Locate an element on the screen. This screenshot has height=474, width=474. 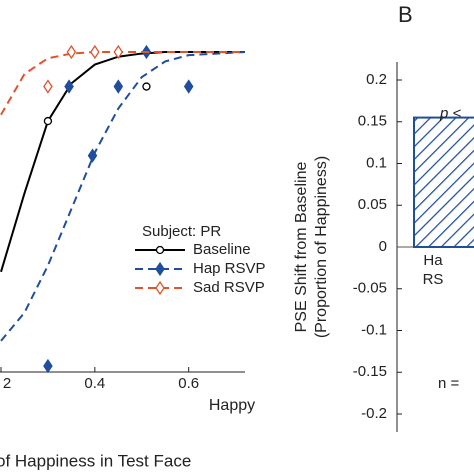
annotation: n = is located at coordinates (449, 383).